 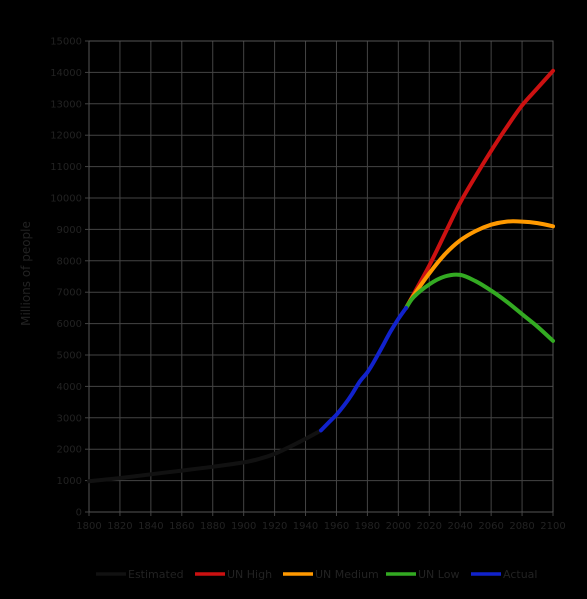 I want to click on y-tick-label: 1000, so click(x=69, y=481).